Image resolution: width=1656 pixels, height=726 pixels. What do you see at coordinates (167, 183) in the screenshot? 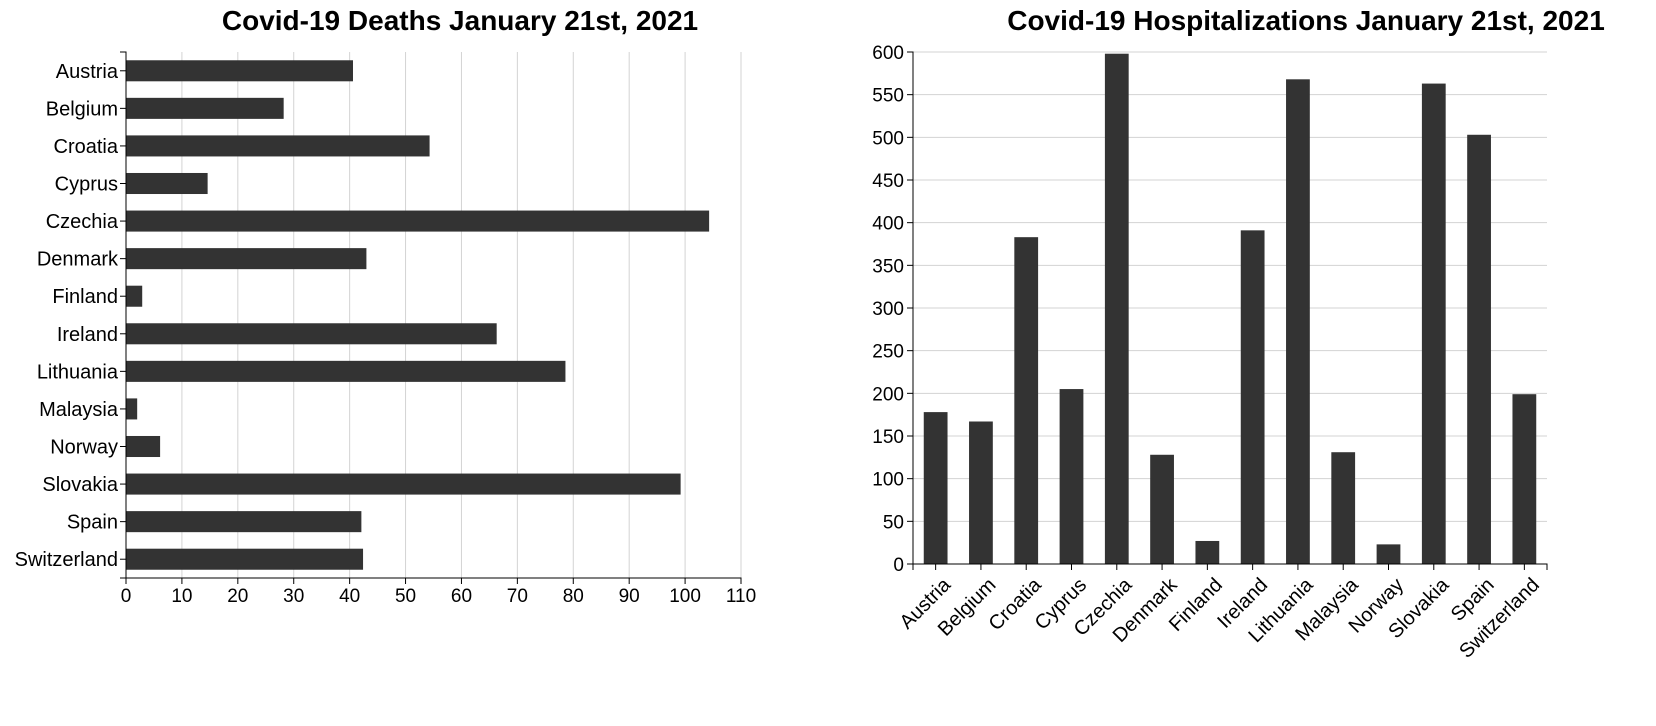
I see `deaths-bar-cyprus` at bounding box center [167, 183].